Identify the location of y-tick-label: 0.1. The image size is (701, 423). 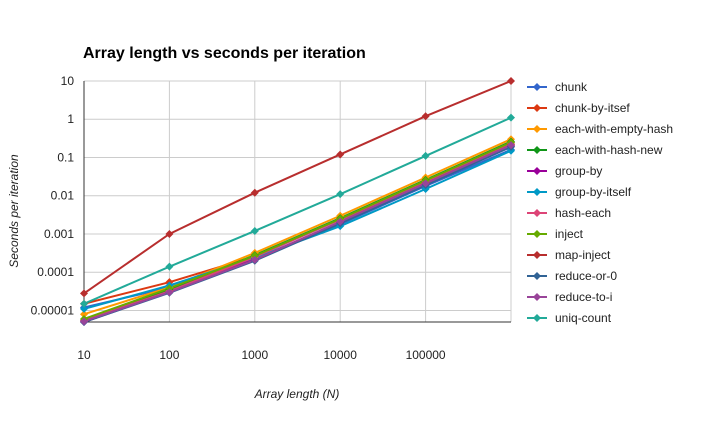
(65, 157).